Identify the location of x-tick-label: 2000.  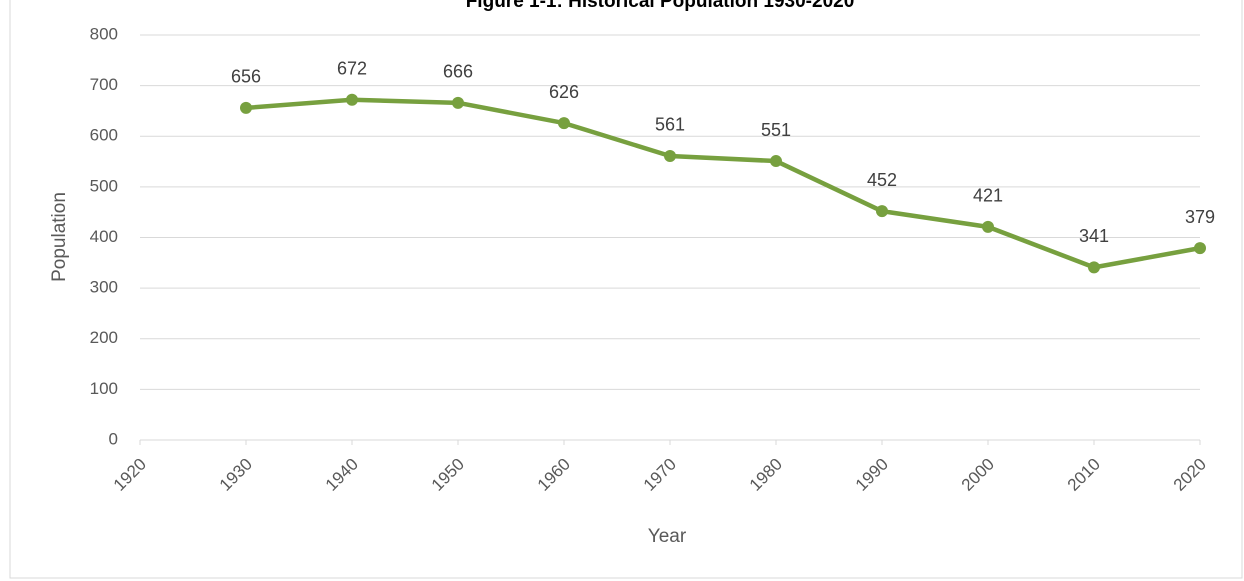
(978, 475).